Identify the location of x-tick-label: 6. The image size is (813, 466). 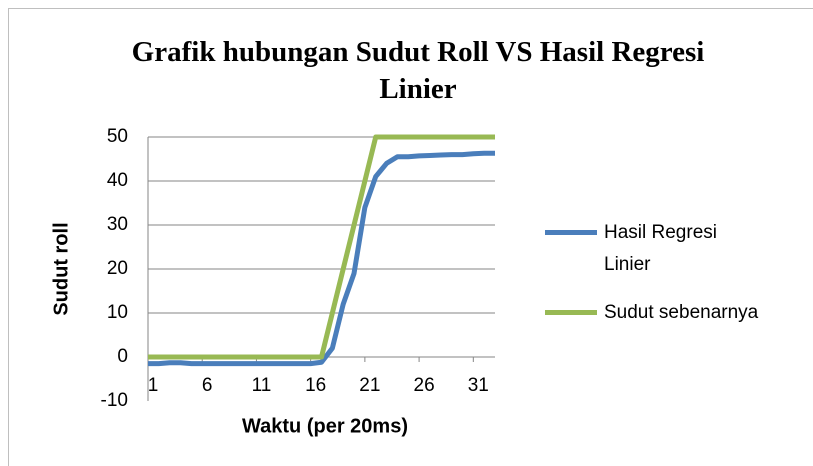
(207, 385).